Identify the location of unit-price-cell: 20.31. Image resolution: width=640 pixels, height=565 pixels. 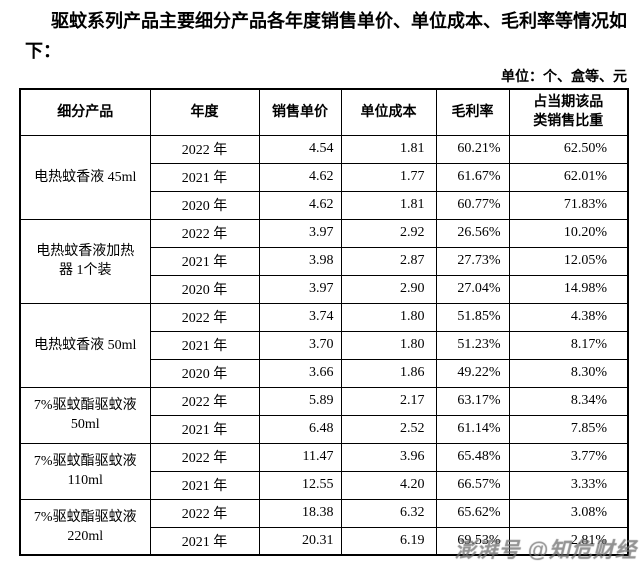
(300, 541).